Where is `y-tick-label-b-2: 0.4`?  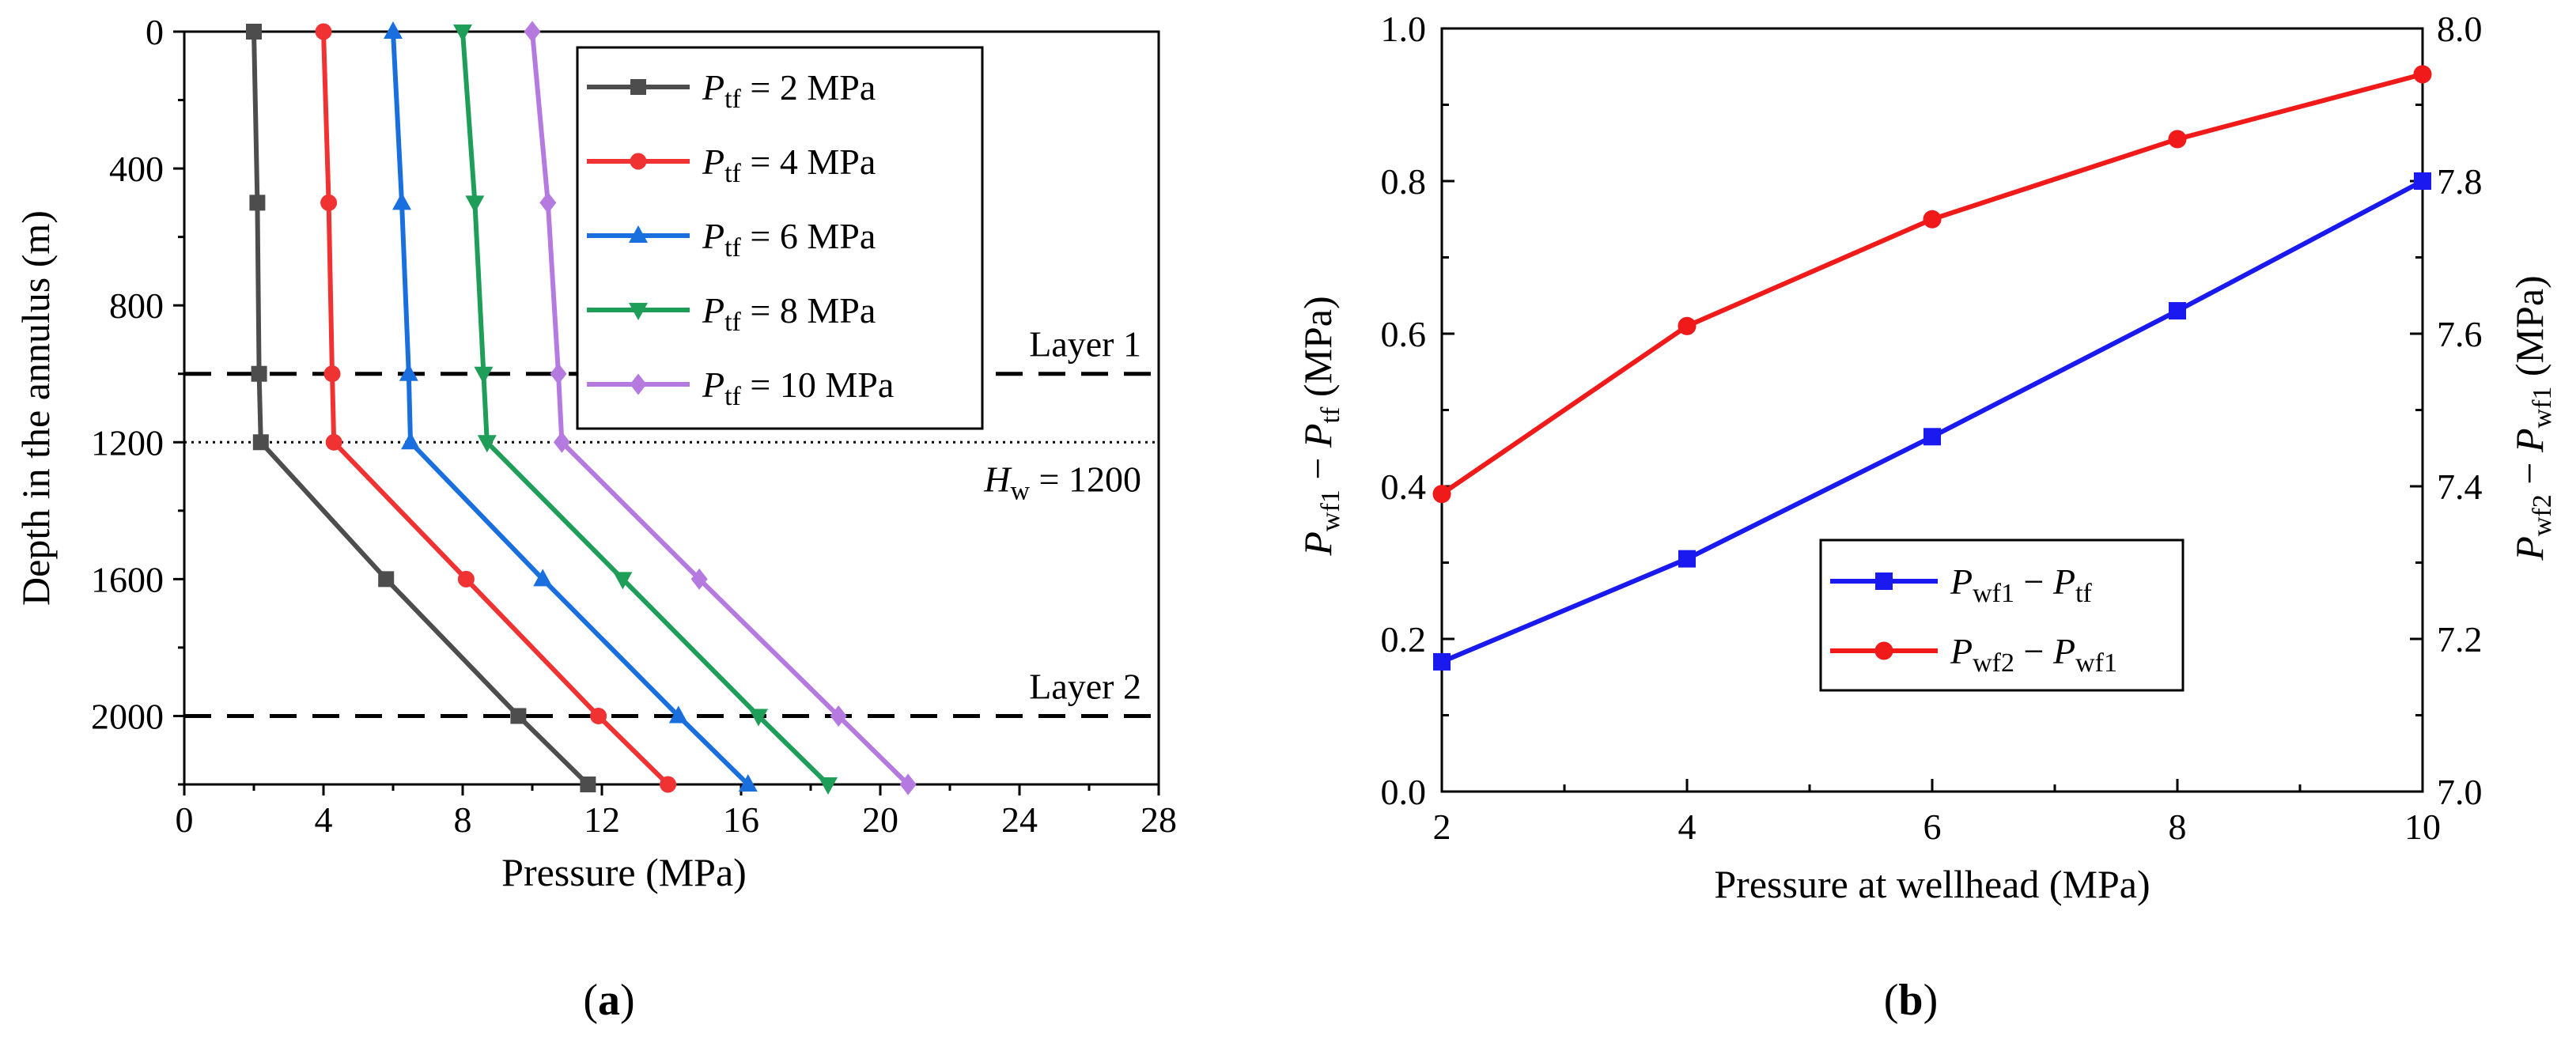
y-tick-label-b-2: 0.4 is located at coordinates (1404, 487).